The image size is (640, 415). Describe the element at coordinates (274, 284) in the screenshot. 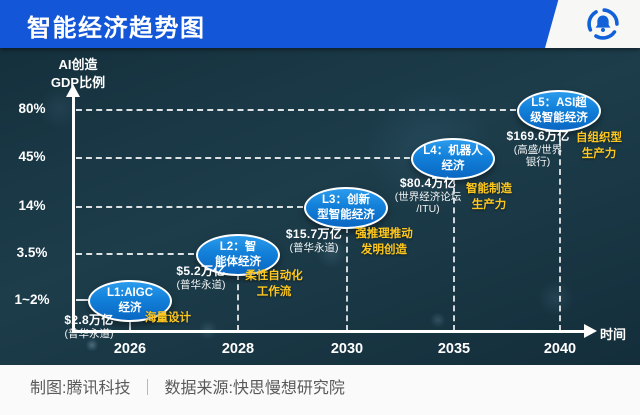

I see `feature-l2: 柔性自动化 工作流` at that location.